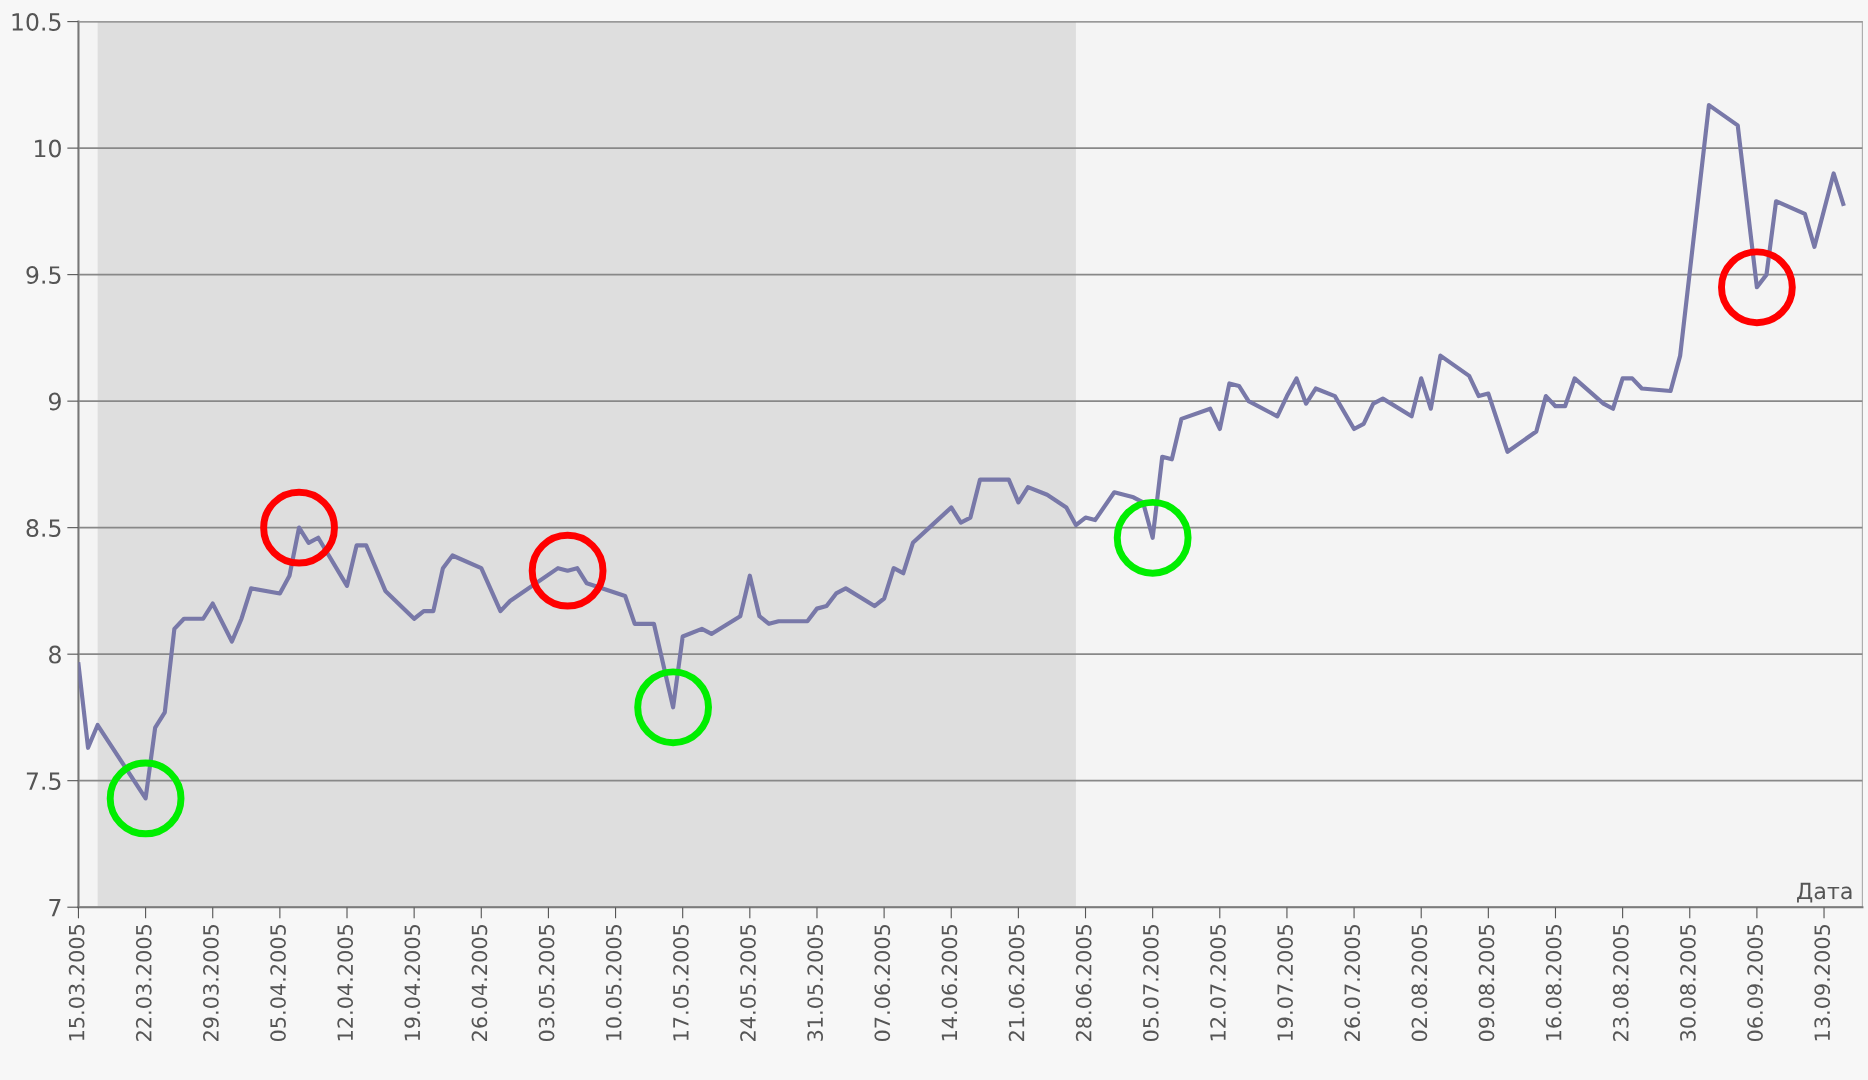 This screenshot has height=1080, width=1868. What do you see at coordinates (949, 982) in the screenshot?
I see `x-tick-label: 14.06.2005` at bounding box center [949, 982].